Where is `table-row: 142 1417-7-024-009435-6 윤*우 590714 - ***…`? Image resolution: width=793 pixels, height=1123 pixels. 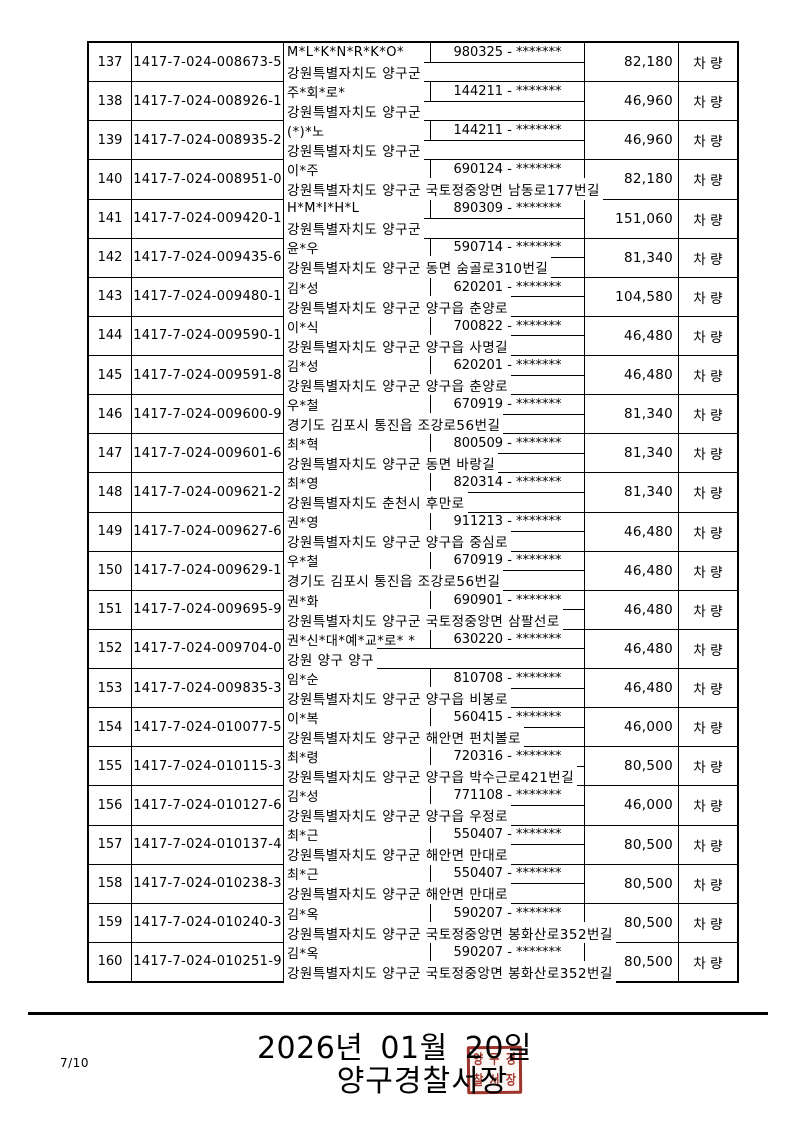
table-row: 142 1417-7-024-009435-6 윤*우 590714 - ***… is located at coordinates (413, 258).